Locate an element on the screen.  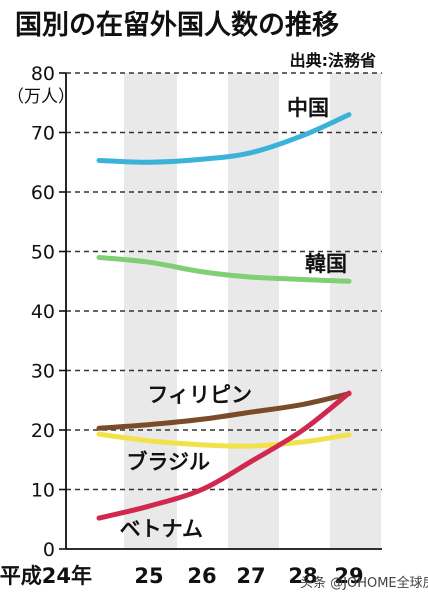
x-tick-label-6: 29 is located at coordinates (348, 576).